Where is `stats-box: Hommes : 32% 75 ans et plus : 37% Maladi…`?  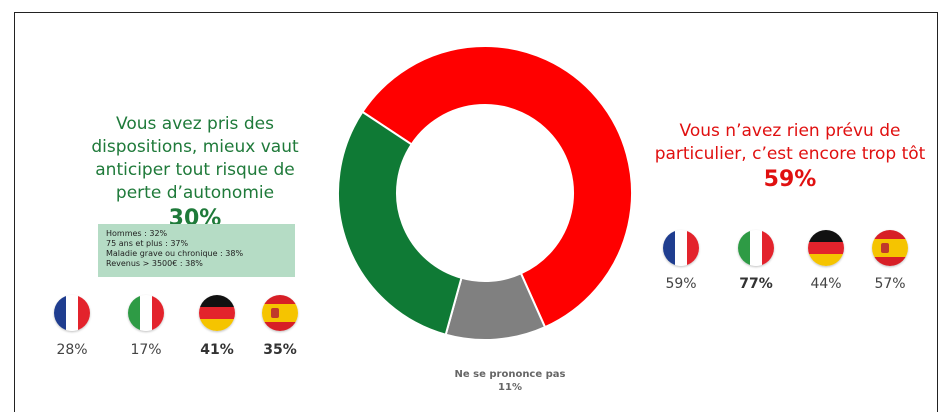
stats-box: Hommes : 32% 75 ans et plus : 37% Maladi… is located at coordinates (196, 250).